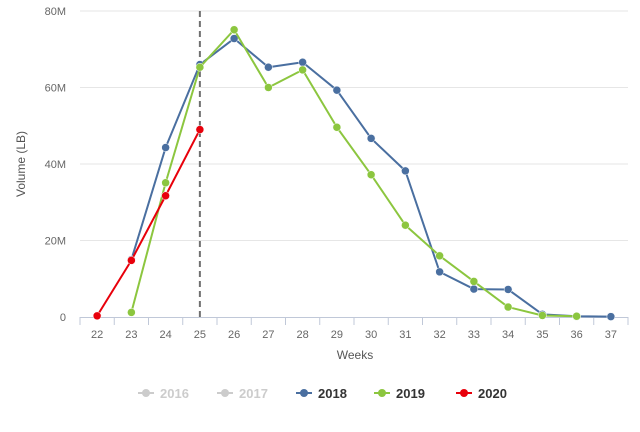 The image size is (640, 432). I want to click on x-tick-label: 35, so click(542, 335).